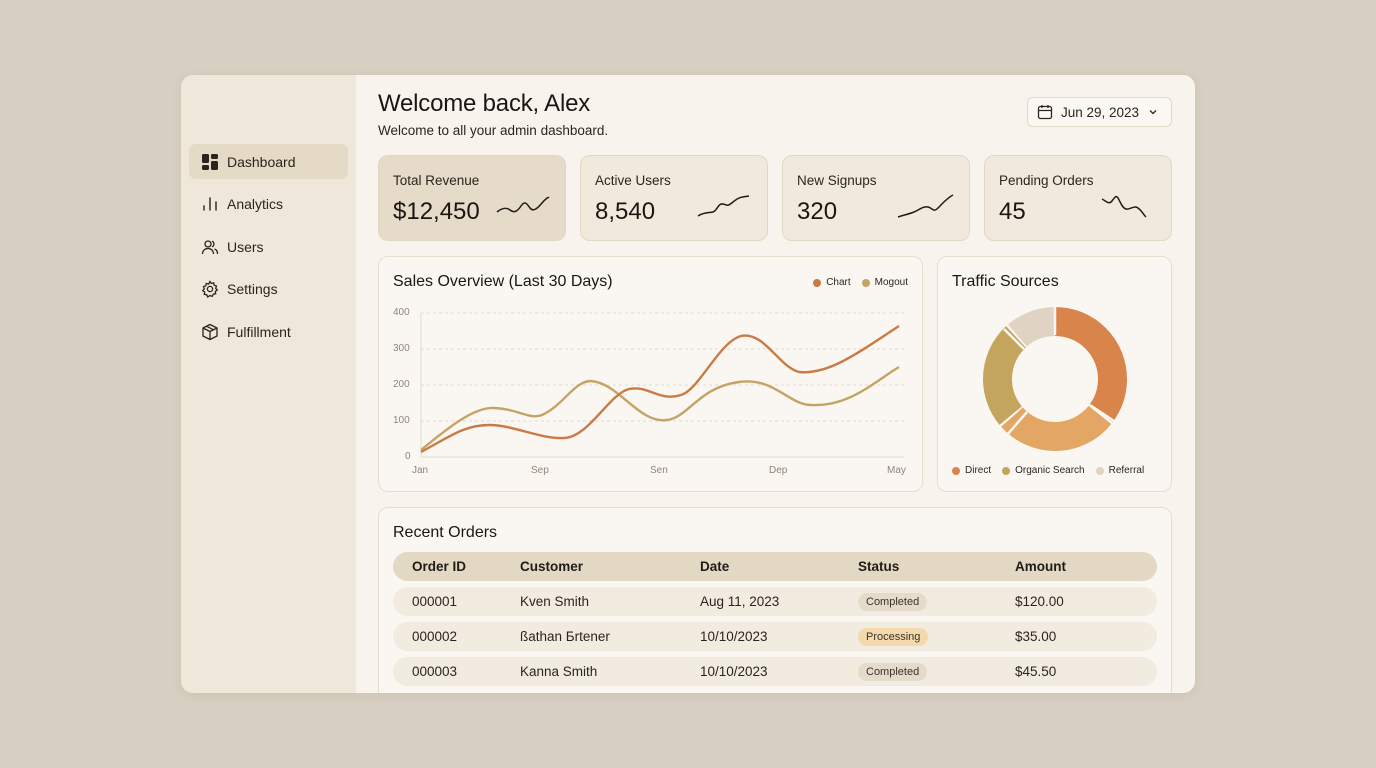 This screenshot has height=768, width=1376. I want to click on sidebar-item-analytics: Analytics, so click(268, 204).